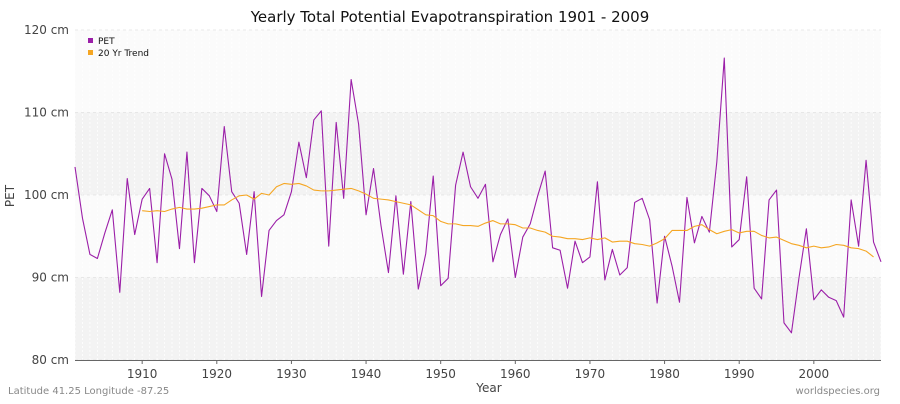  I want to click on y-tick-label: 90 cm, so click(50, 278).